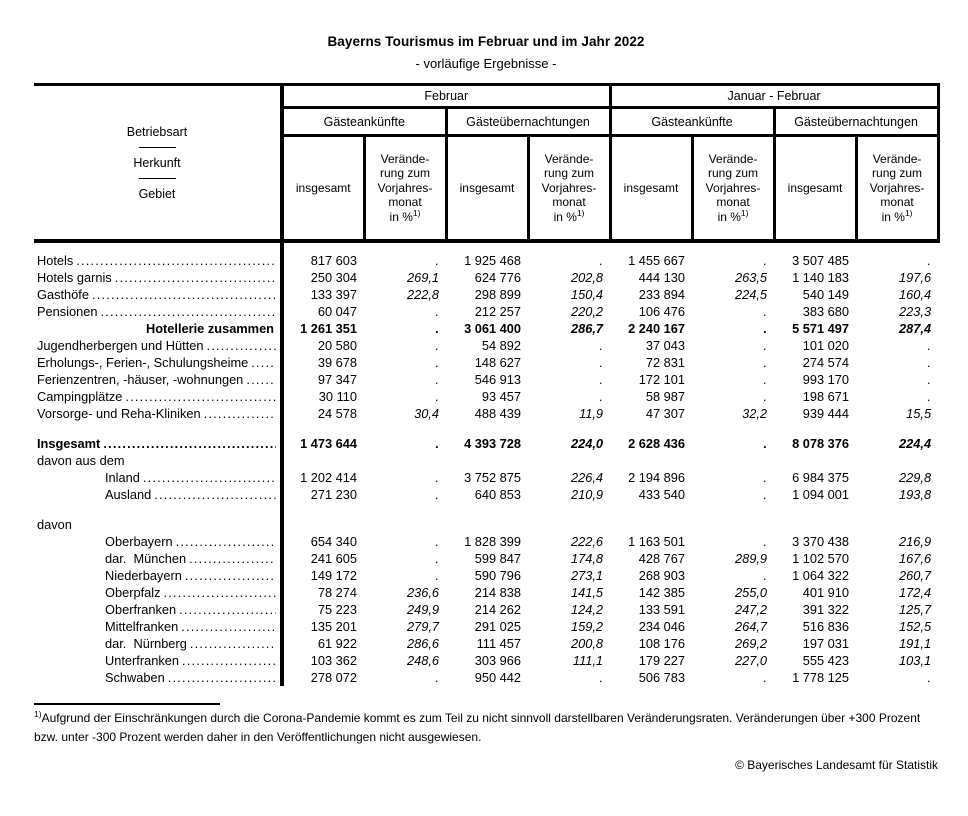  What do you see at coordinates (497, 494) in the screenshot?
I see `value-total-cell: 640 853` at bounding box center [497, 494].